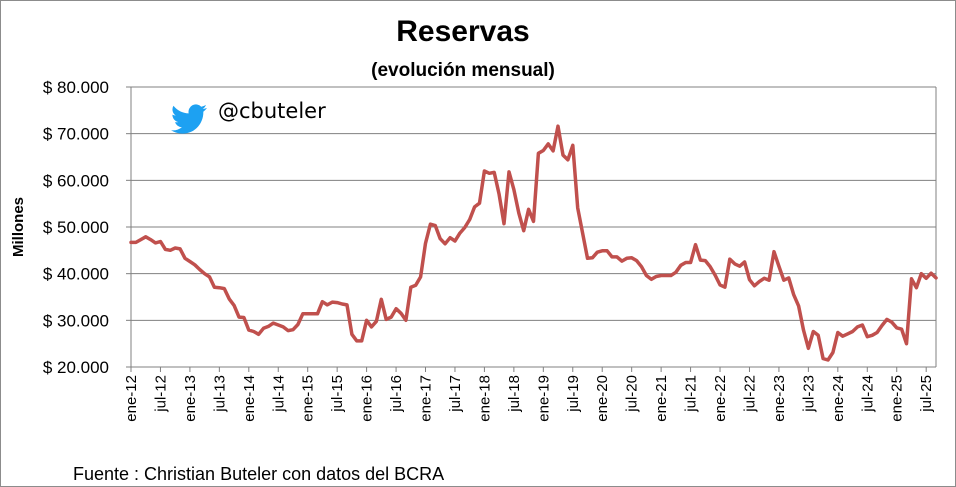 This screenshot has width=956, height=487. What do you see at coordinates (573, 394) in the screenshot?
I see `x-tick-label: jul-19` at bounding box center [573, 394].